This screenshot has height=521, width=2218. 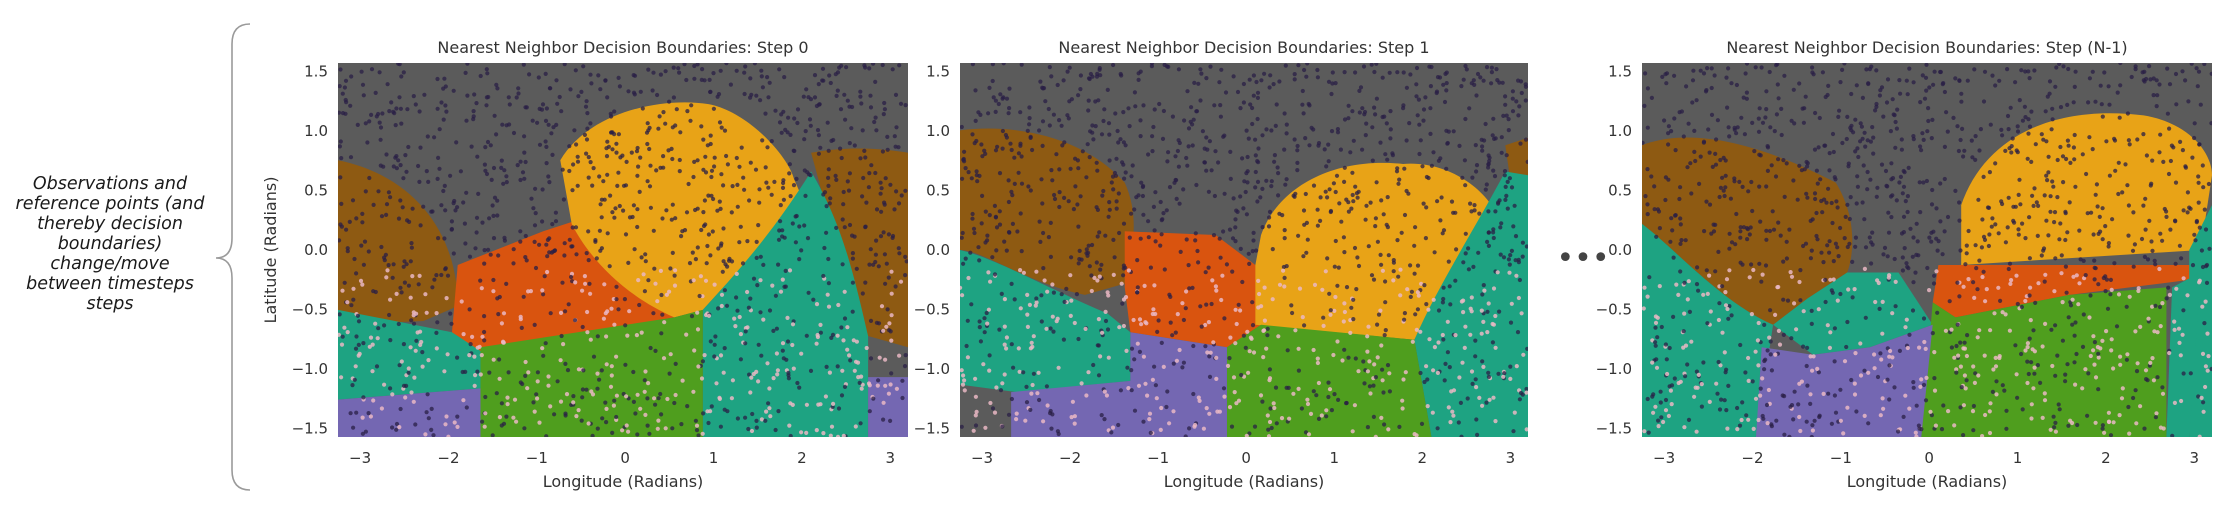 What do you see at coordinates (310, 369) in the screenshot?
I see `y-tick-label: −1.0` at bounding box center [310, 369].